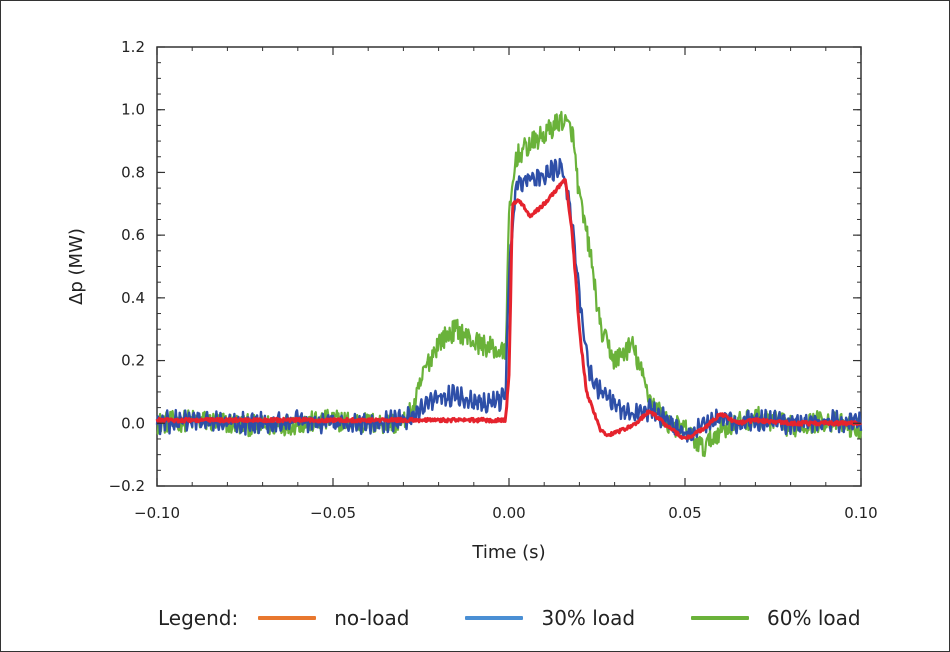 The height and width of the screenshot is (652, 950). I want to click on y-tick-label: 0.8, so click(133, 172).